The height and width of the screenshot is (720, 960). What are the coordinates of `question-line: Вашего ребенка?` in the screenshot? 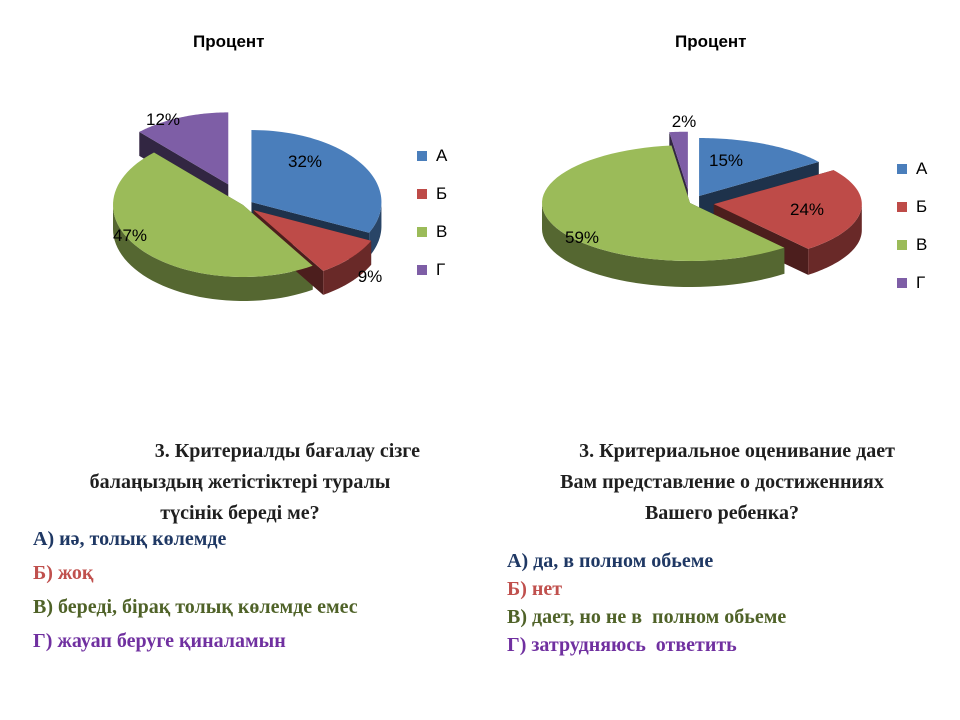 It's located at (722, 513).